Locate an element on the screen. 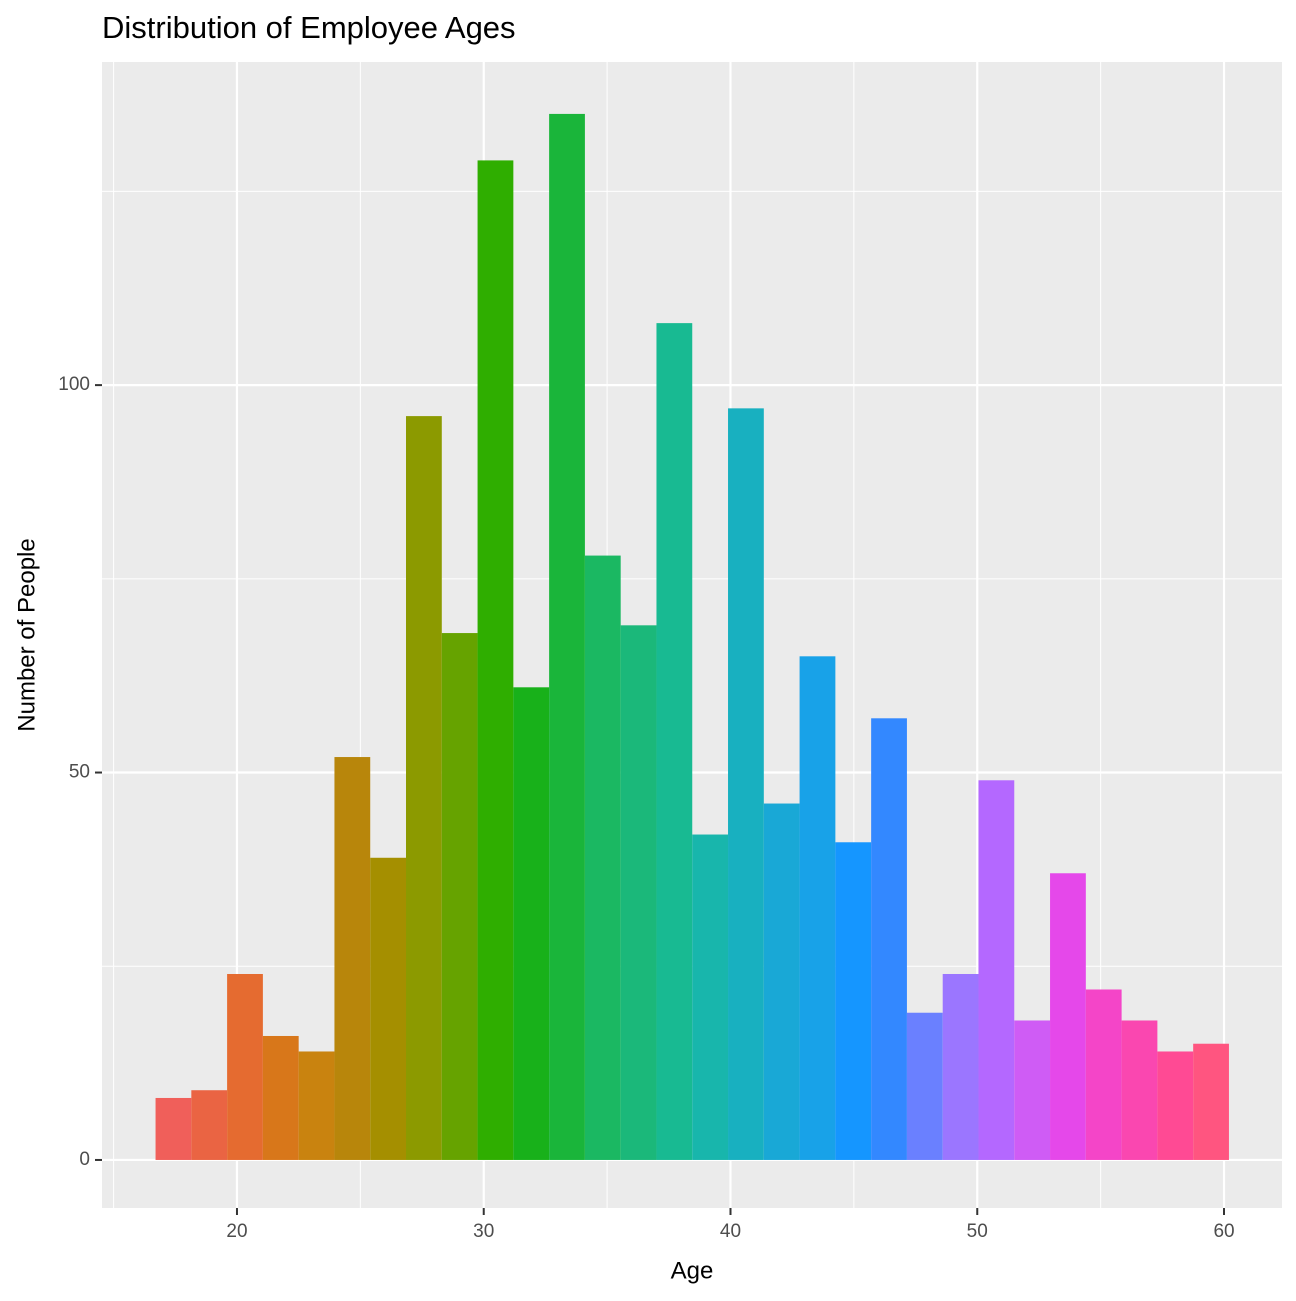  x-tick-label: 60 is located at coordinates (1223, 1231).